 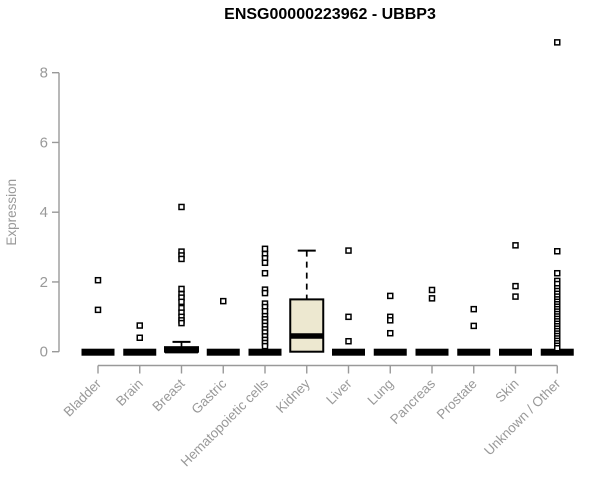 I want to click on y-axis-title: Expression, so click(x=11, y=212).